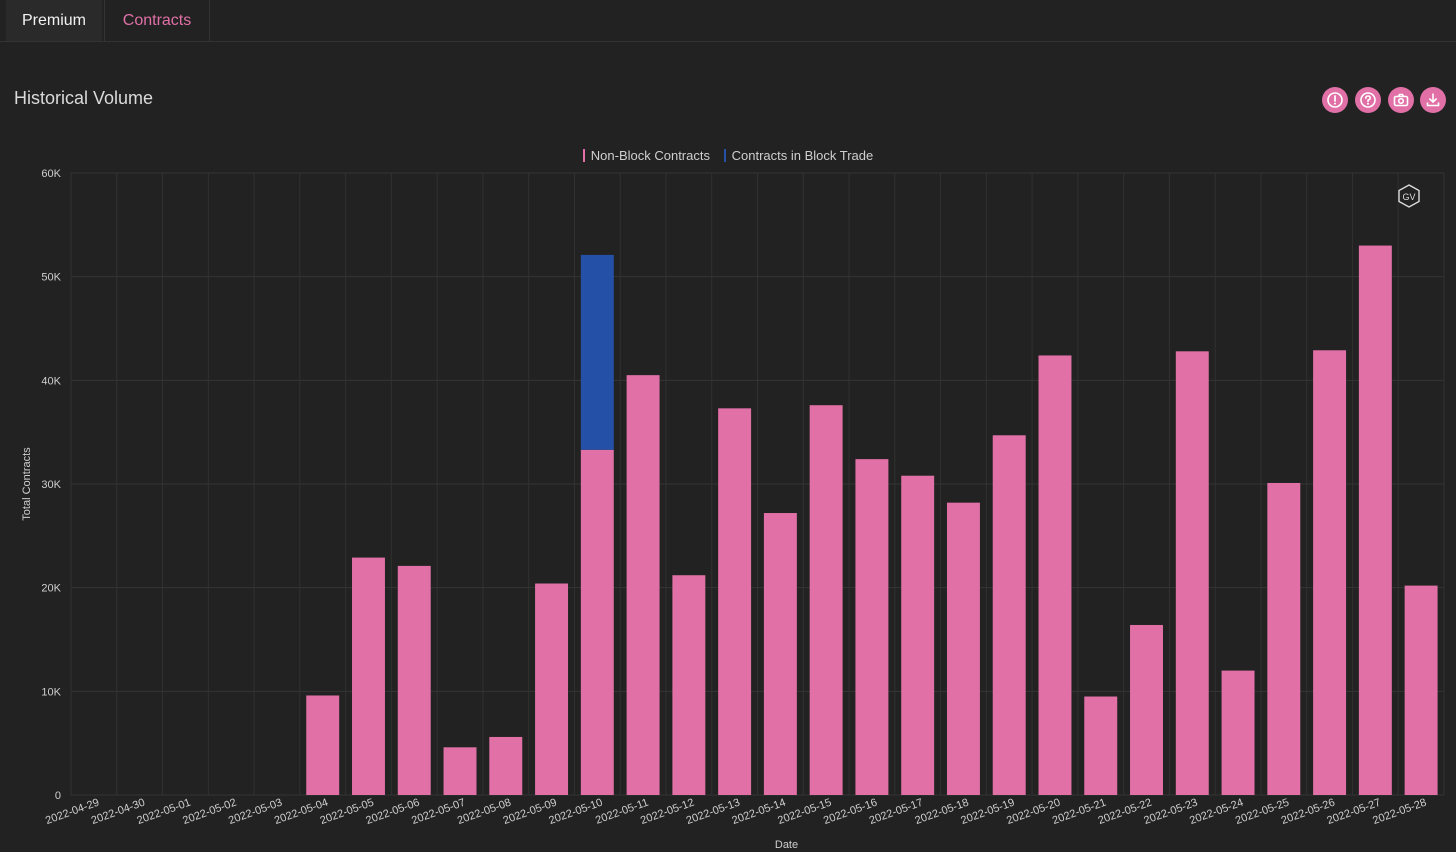 The image size is (1456, 852). What do you see at coordinates (58, 796) in the screenshot?
I see `y-tick-label: 0` at bounding box center [58, 796].